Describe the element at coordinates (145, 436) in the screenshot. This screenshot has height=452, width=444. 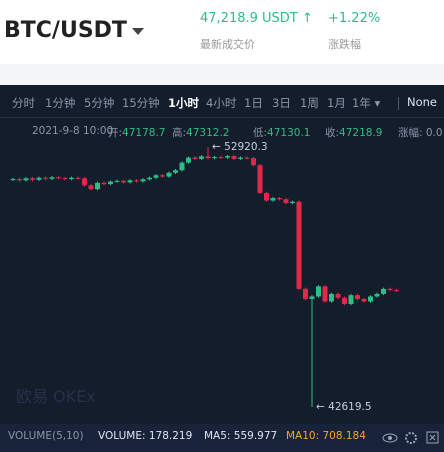
I see `volume: VOLUME: 178.219` at that location.